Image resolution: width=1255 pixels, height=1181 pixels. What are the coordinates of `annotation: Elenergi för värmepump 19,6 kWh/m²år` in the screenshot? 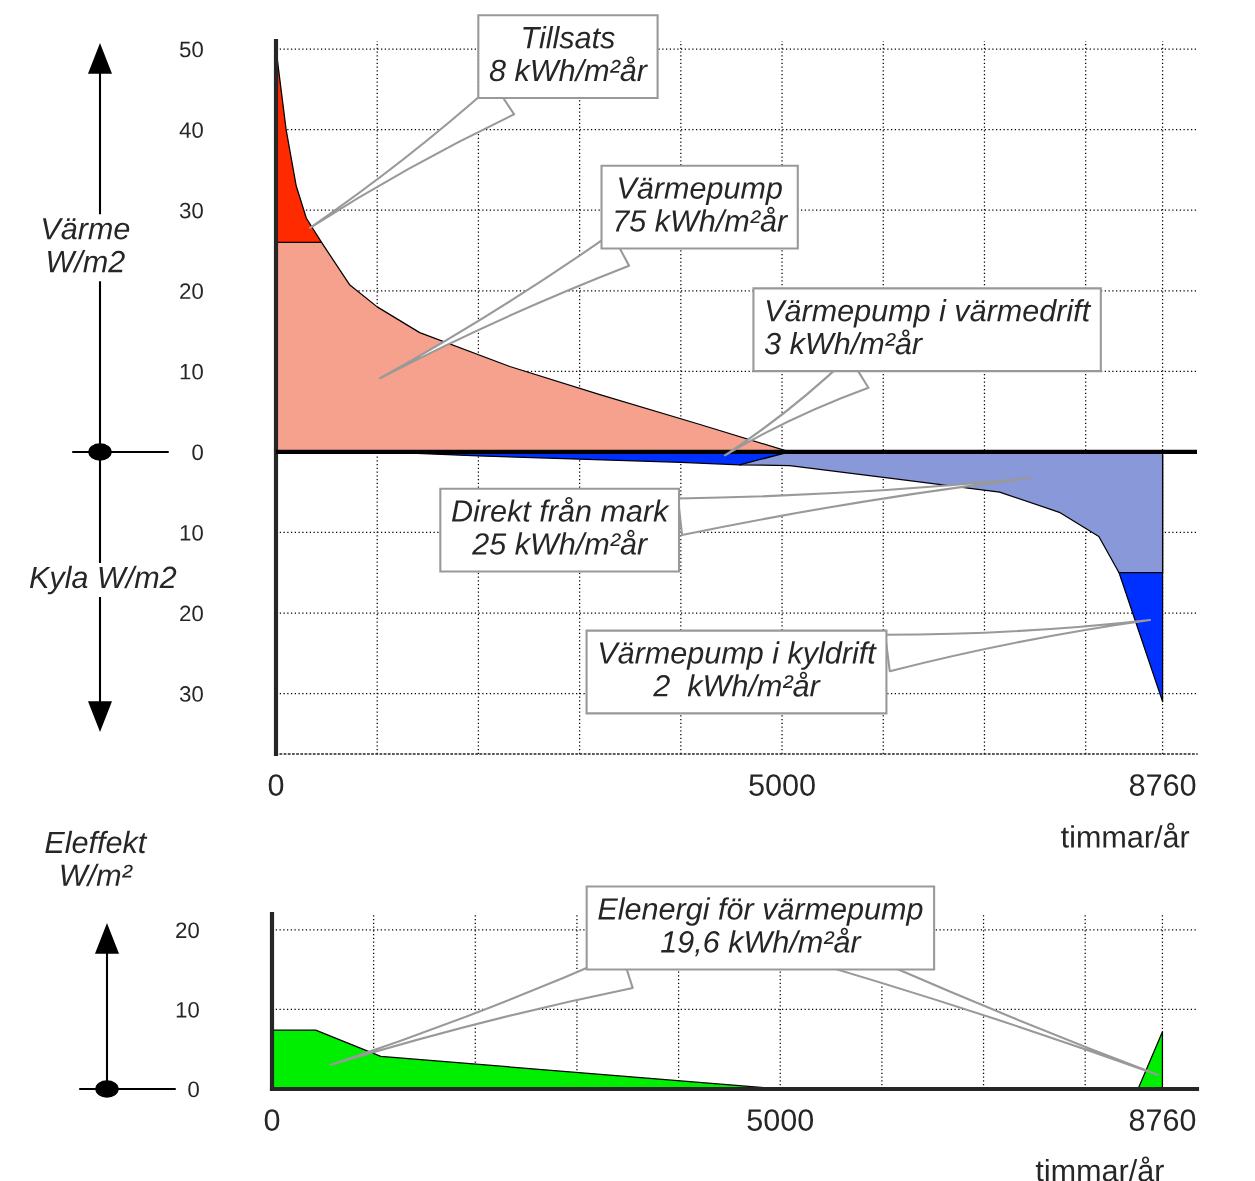 It's located at (760, 927).